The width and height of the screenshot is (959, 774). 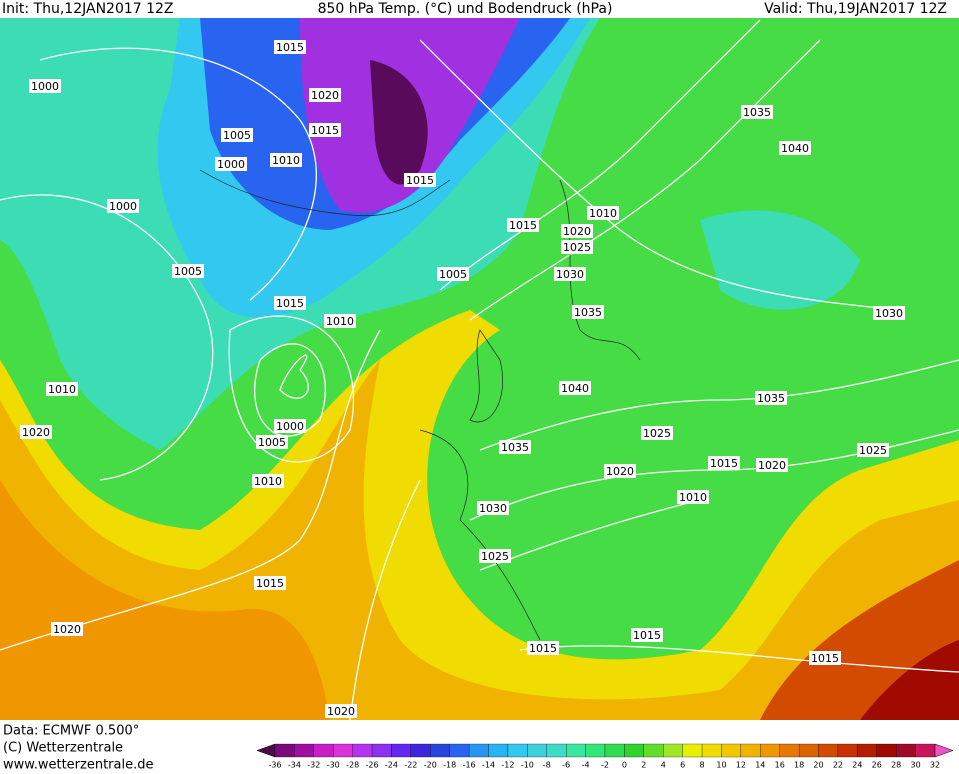 I want to click on colorbar-label: -10, so click(x=527, y=765).